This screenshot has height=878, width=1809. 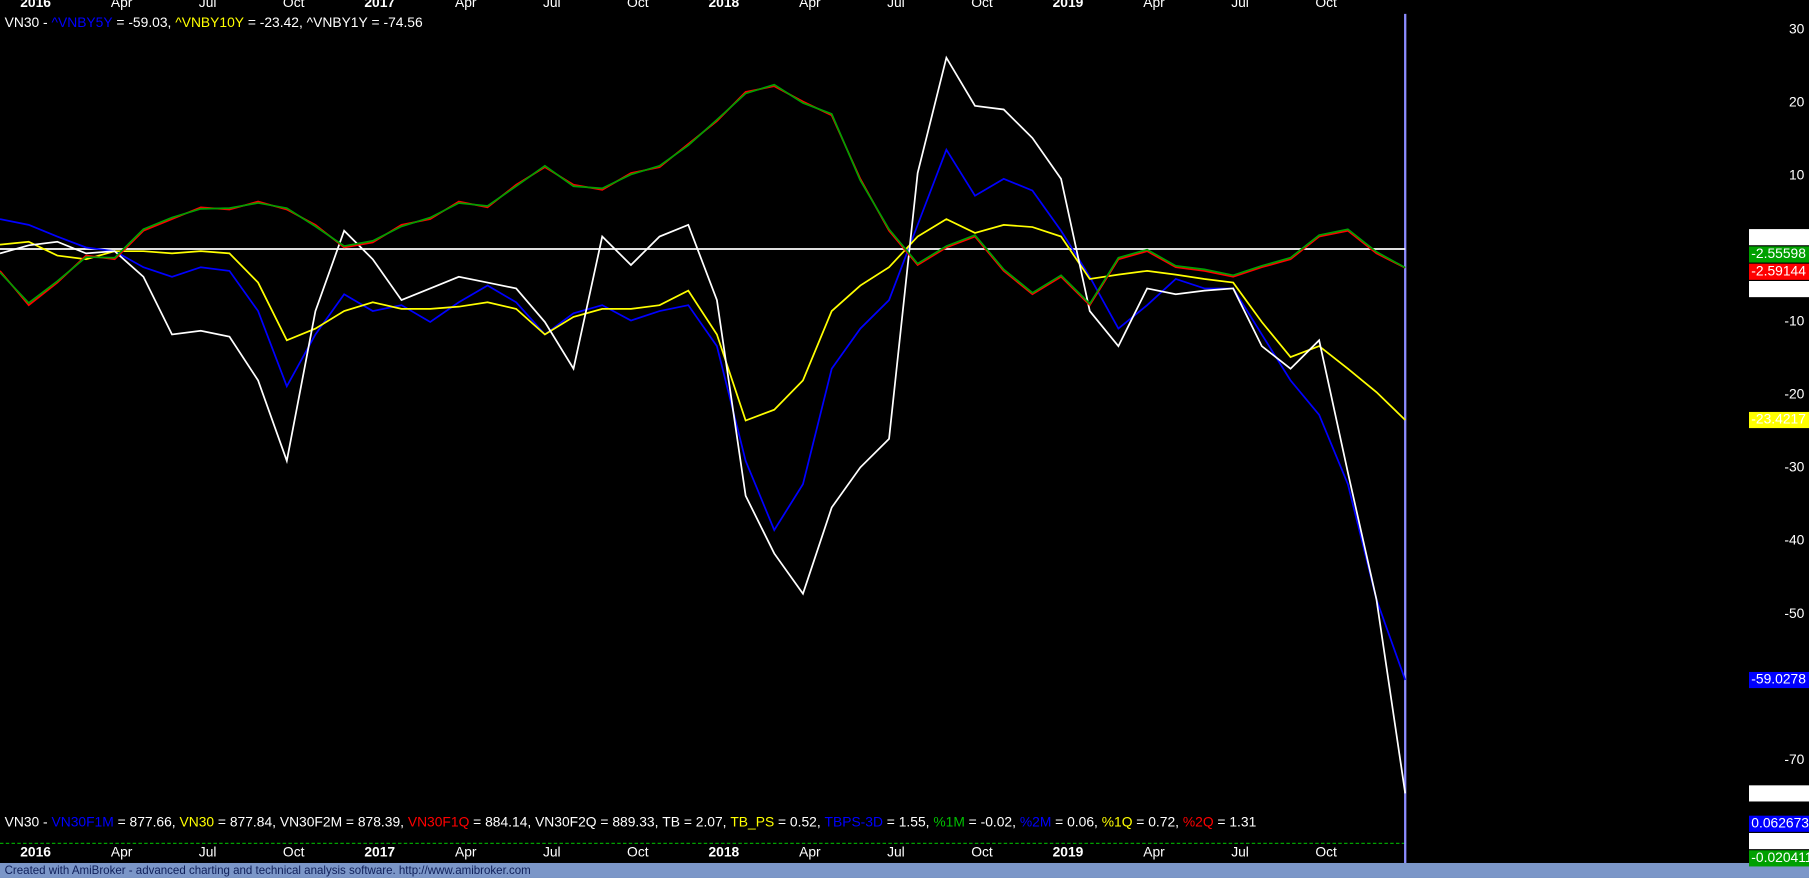 What do you see at coordinates (83, 821) in the screenshot?
I see `legend-name: VN30F1M` at bounding box center [83, 821].